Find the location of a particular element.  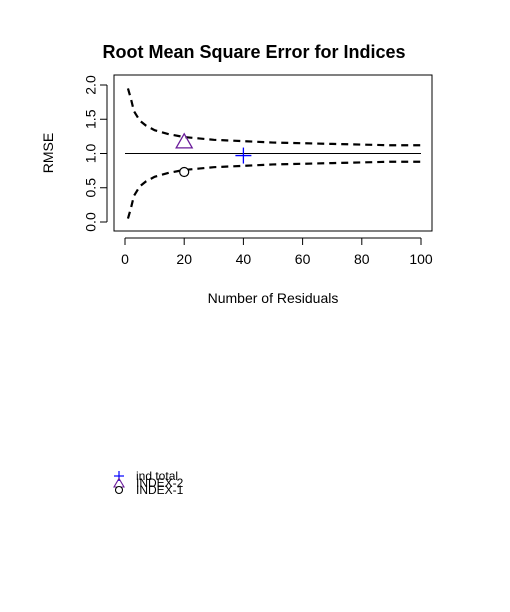

legend-label: ind total is located at coordinates (157, 476).